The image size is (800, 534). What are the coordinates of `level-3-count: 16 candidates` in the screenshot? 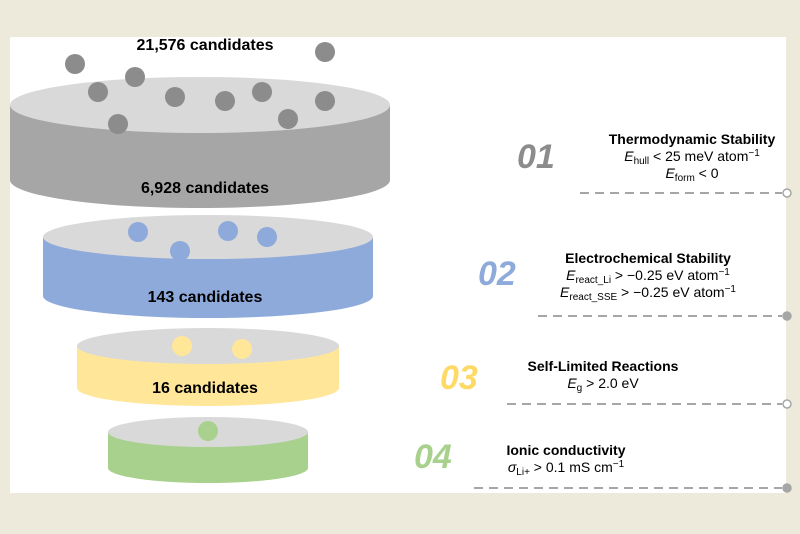 It's located at (205, 388).